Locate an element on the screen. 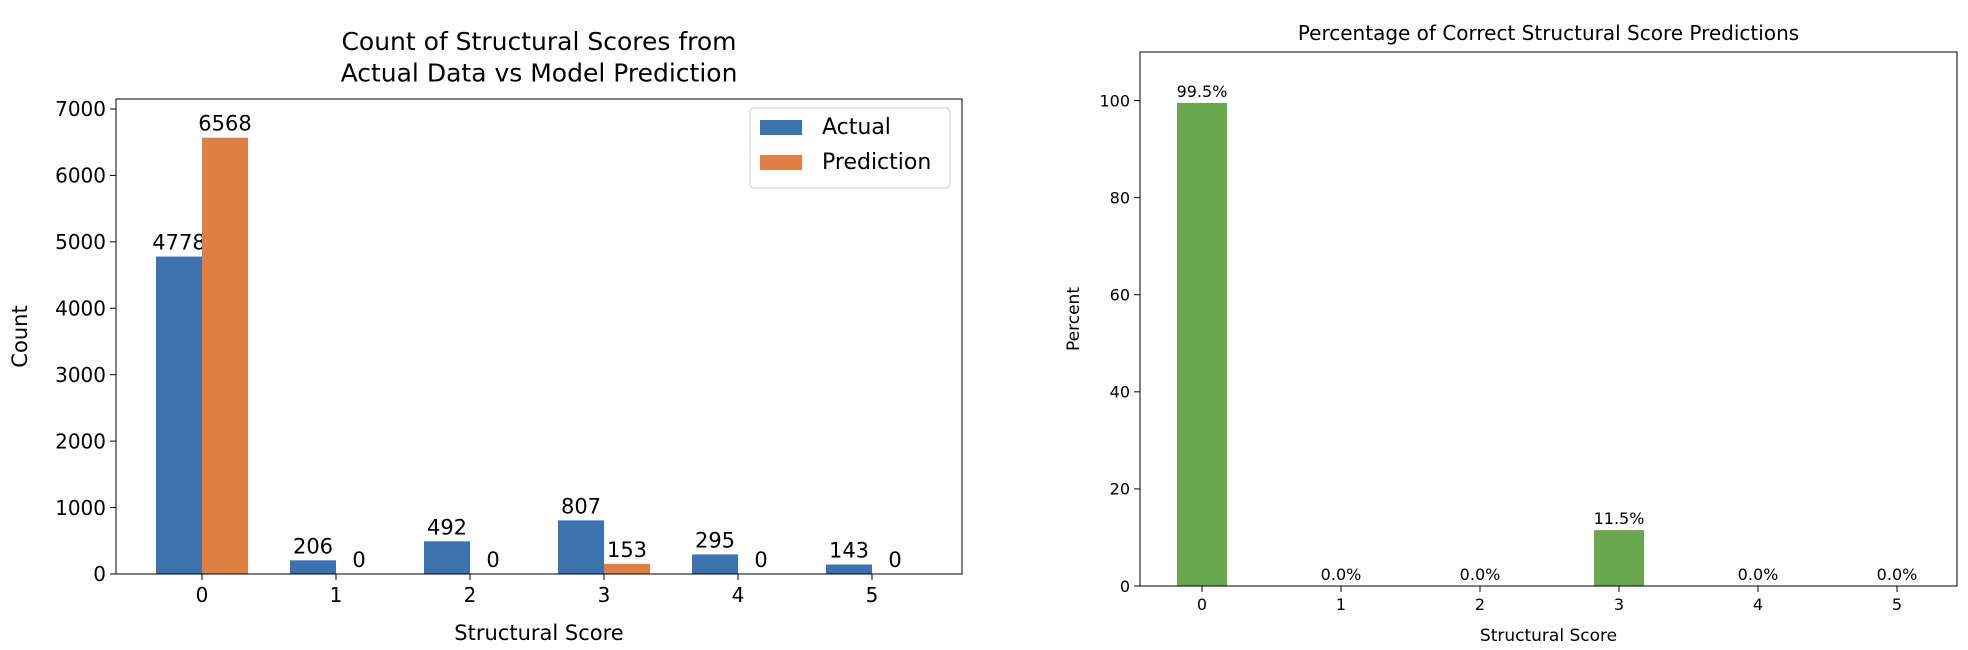 The image size is (1968, 650). x-tick-label-0-1: 1 is located at coordinates (336, 595).